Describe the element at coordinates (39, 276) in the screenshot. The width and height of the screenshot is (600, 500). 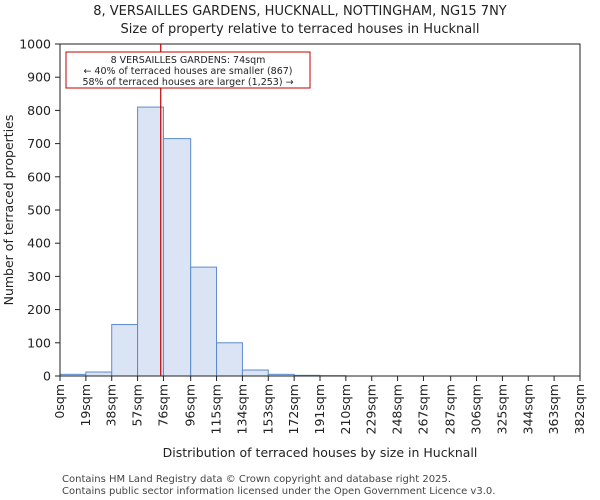
I see `y-tick-label: 300` at that location.